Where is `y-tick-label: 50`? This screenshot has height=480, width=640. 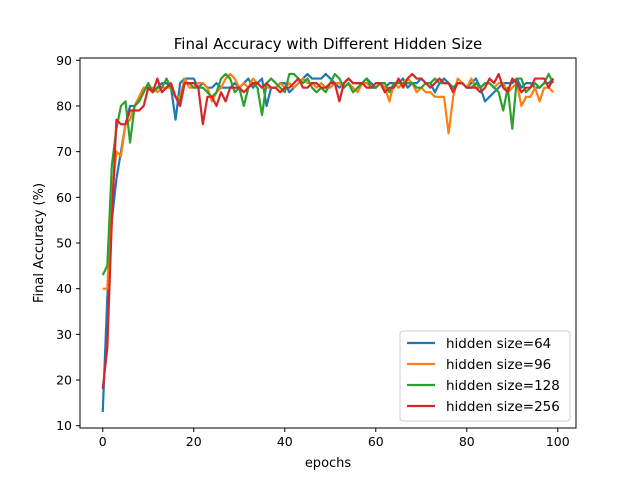
y-tick-label: 50 is located at coordinates (64, 243).